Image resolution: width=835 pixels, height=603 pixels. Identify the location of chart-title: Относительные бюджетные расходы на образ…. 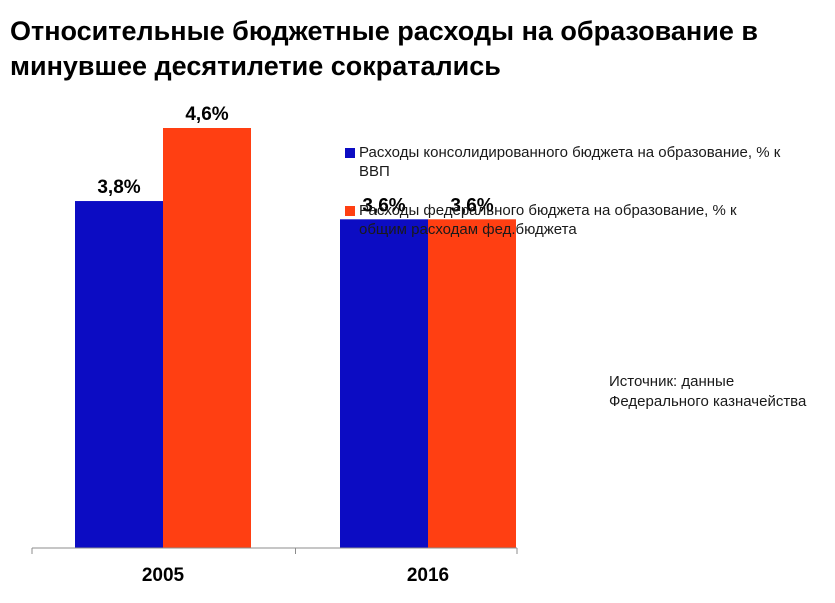
(384, 48).